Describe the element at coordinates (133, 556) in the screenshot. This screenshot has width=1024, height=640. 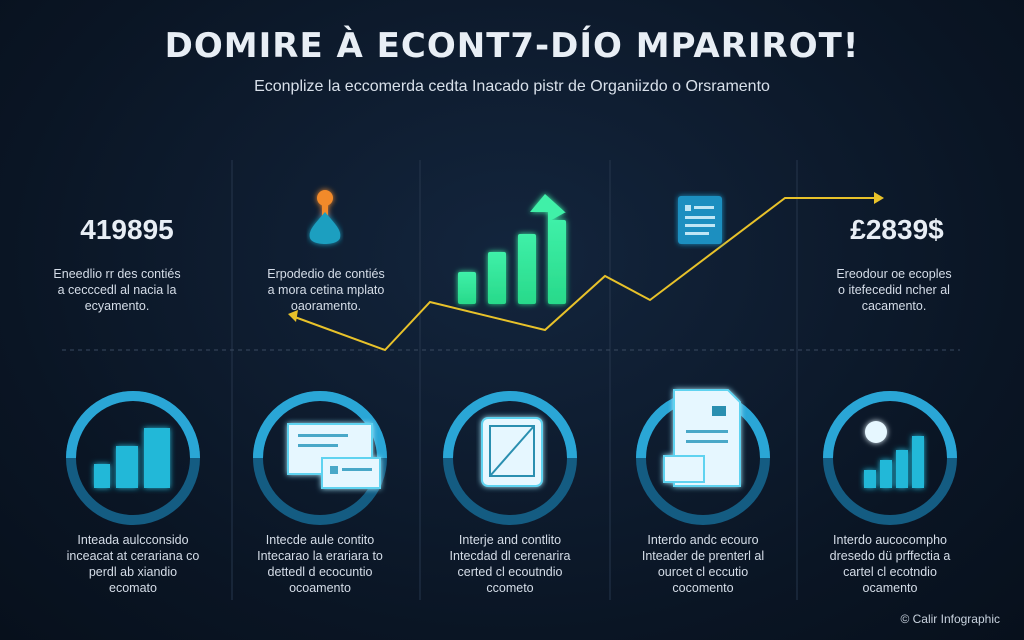
I see `description-line: inceacat at cerariana co` at that location.